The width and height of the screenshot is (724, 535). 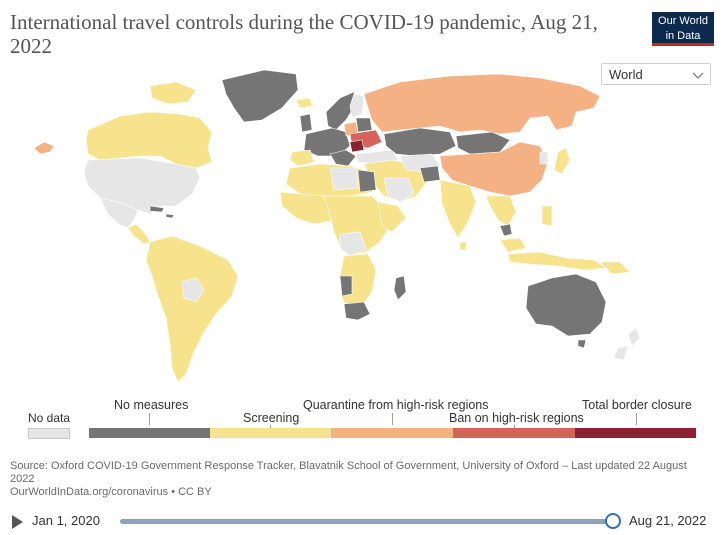 I want to click on map-central-america, so click(x=139, y=234).